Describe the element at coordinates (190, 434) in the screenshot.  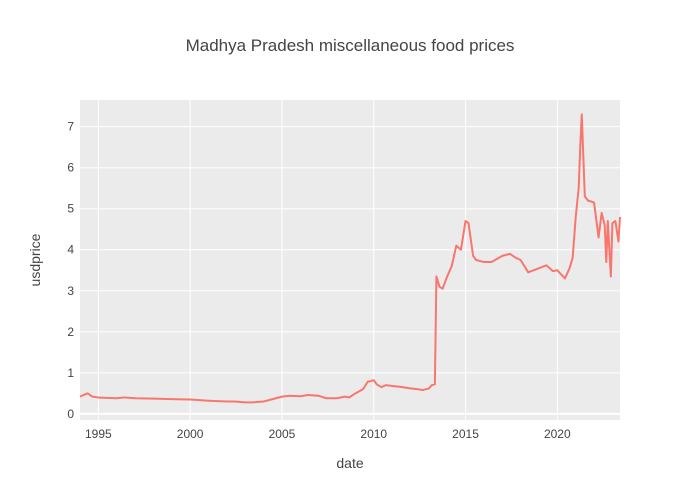
I see `x-tick-label: 2000` at that location.